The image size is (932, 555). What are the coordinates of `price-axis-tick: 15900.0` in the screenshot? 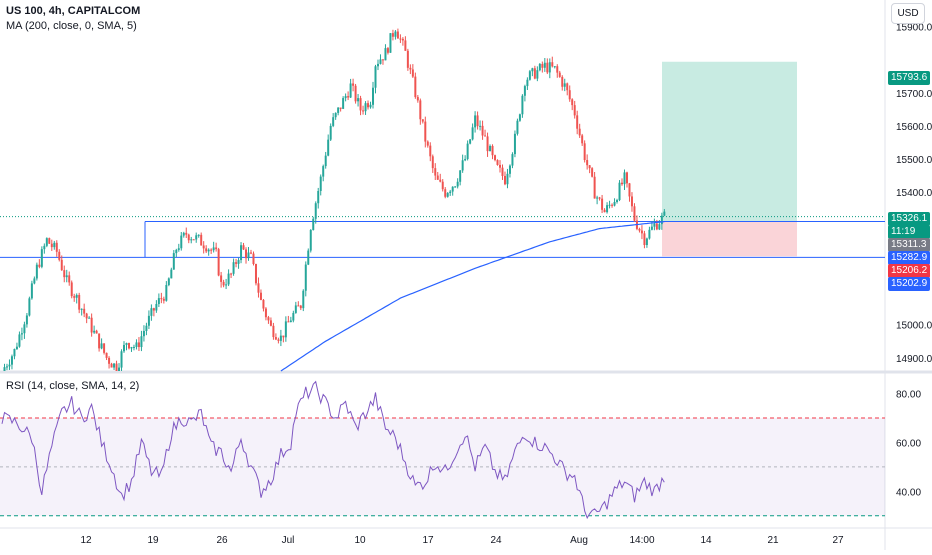 It's located at (914, 28).